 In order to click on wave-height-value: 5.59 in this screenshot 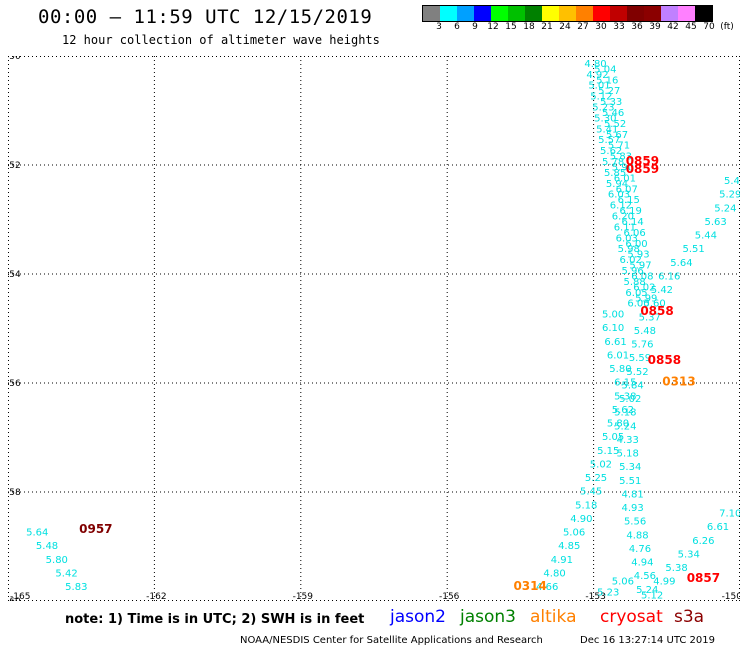, I will do `click(640, 358)`.